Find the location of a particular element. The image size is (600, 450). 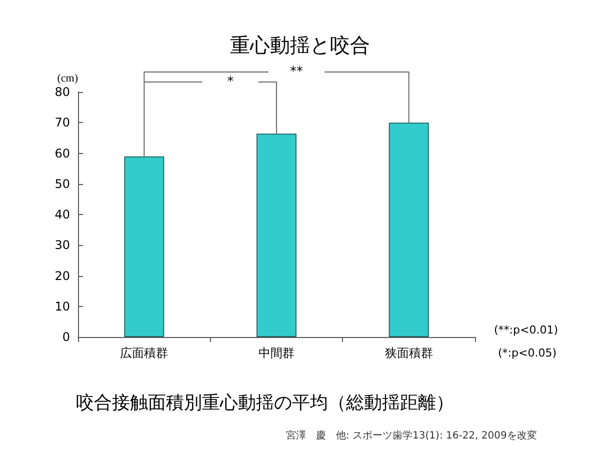

y-tick-label: 0 is located at coordinates (66, 337).